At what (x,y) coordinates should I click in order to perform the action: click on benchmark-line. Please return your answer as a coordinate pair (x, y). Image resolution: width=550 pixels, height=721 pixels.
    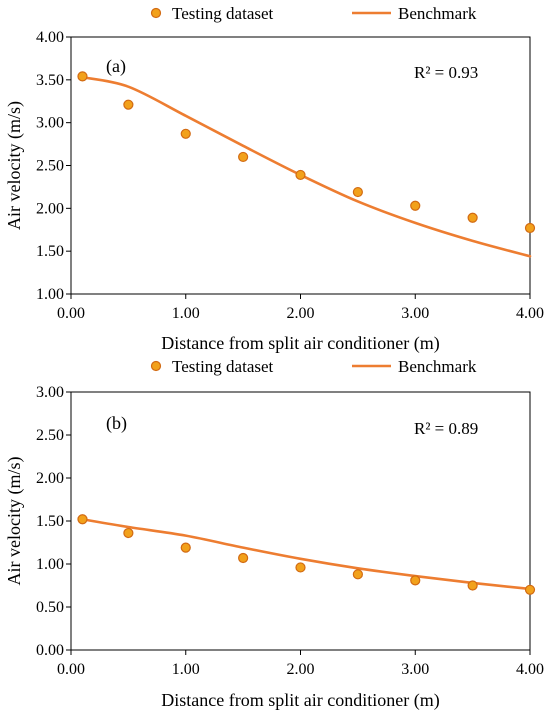
    Looking at the image, I should click on (306, 554).